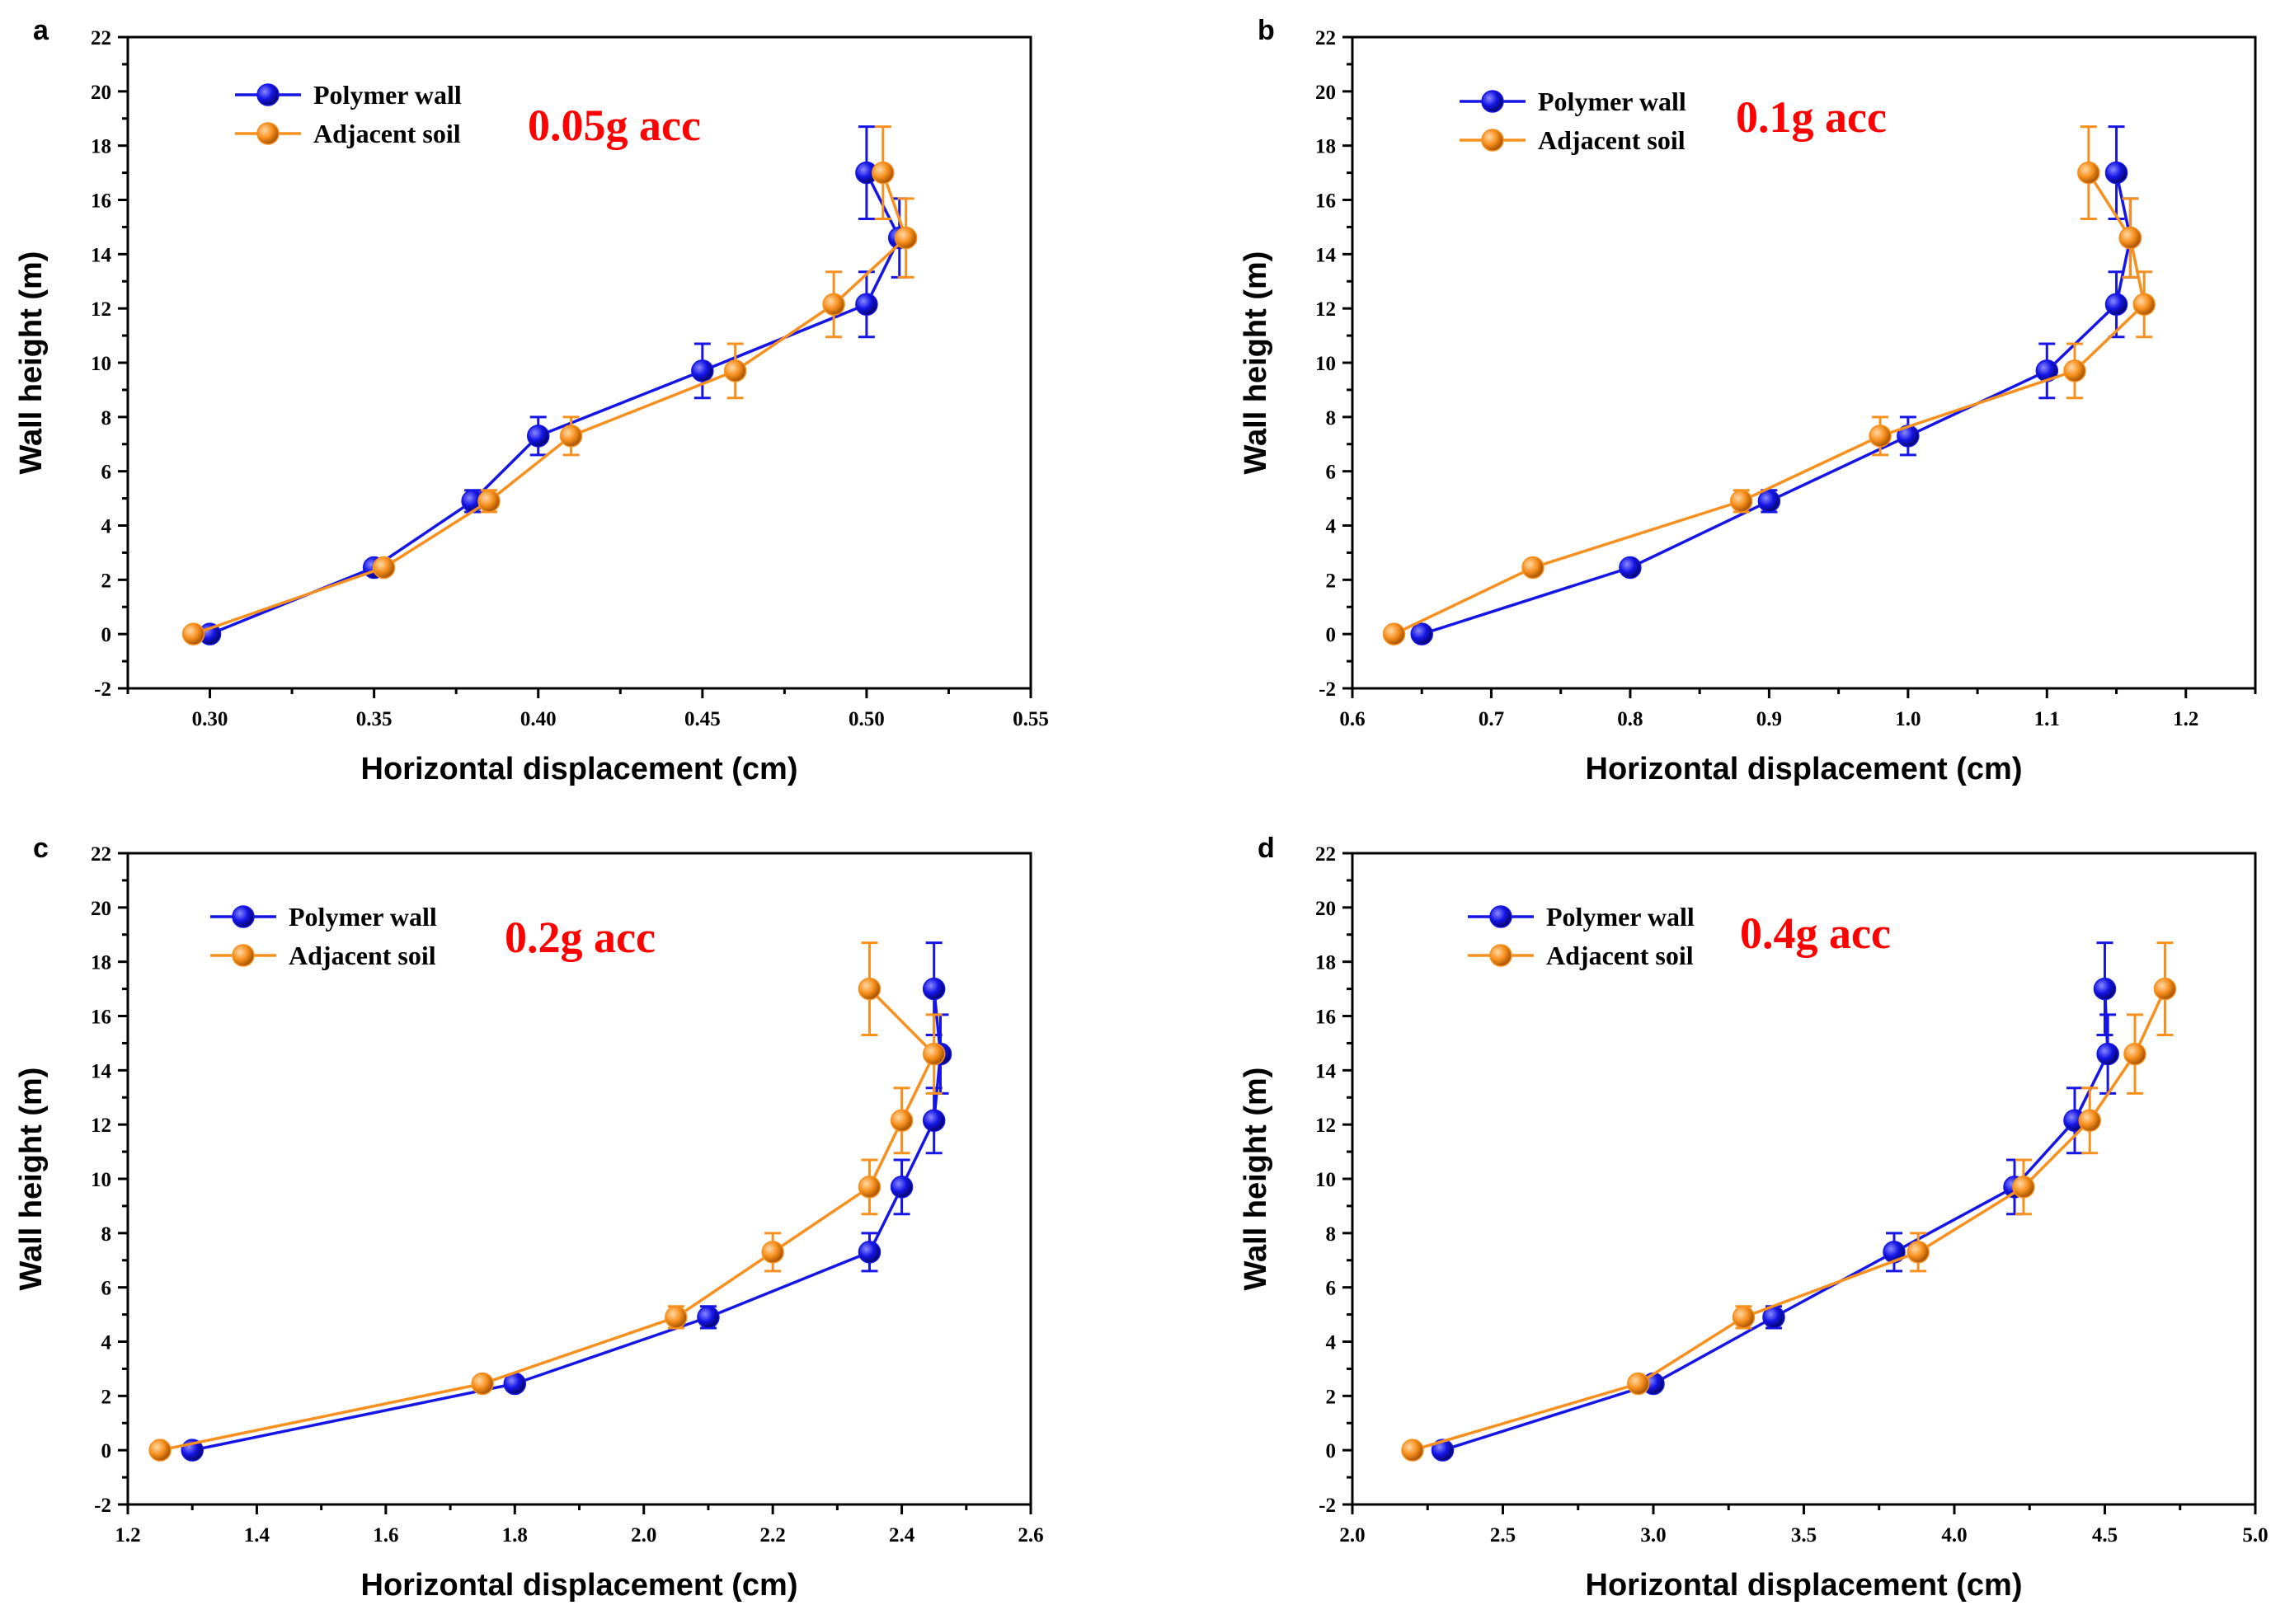 The width and height of the screenshot is (2285, 1624). I want to click on x-tick-label: 4.0, so click(1954, 1536).